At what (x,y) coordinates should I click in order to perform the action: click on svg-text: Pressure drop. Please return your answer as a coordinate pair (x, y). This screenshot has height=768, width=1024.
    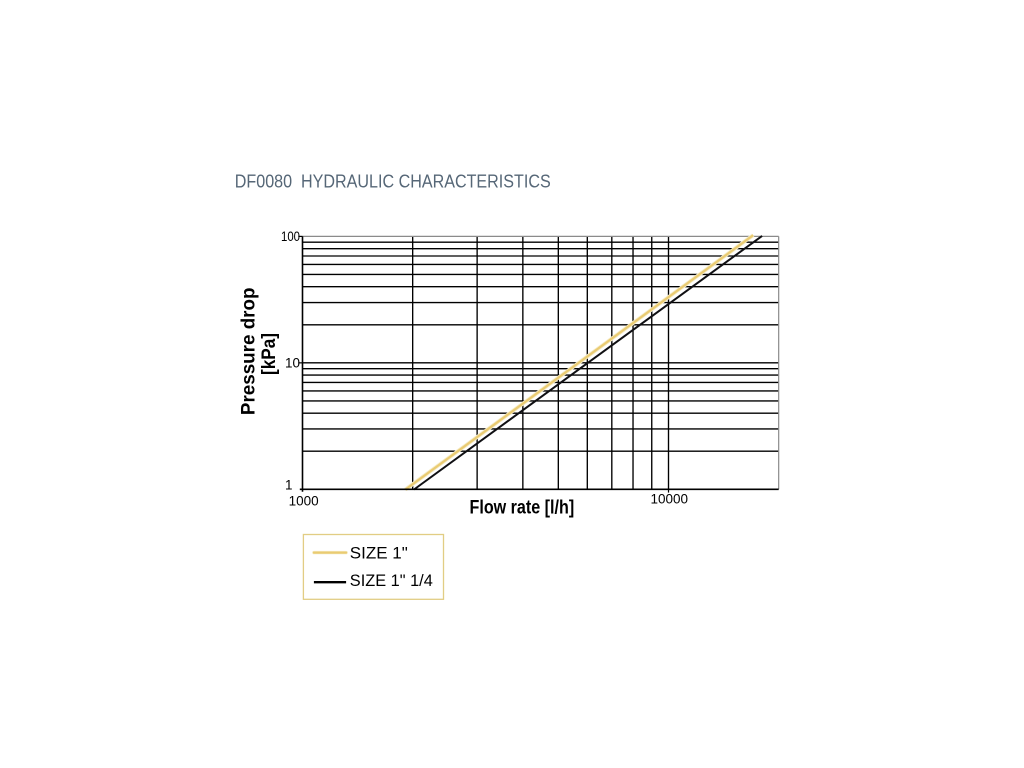
    Looking at the image, I should click on (249, 352).